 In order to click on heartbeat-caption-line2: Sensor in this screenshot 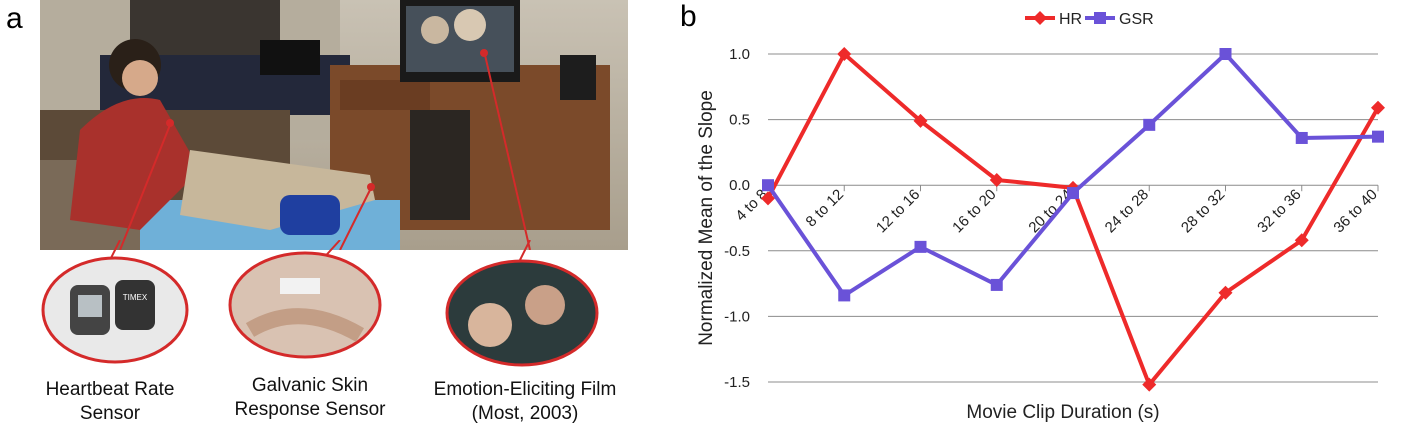, I will do `click(110, 413)`.